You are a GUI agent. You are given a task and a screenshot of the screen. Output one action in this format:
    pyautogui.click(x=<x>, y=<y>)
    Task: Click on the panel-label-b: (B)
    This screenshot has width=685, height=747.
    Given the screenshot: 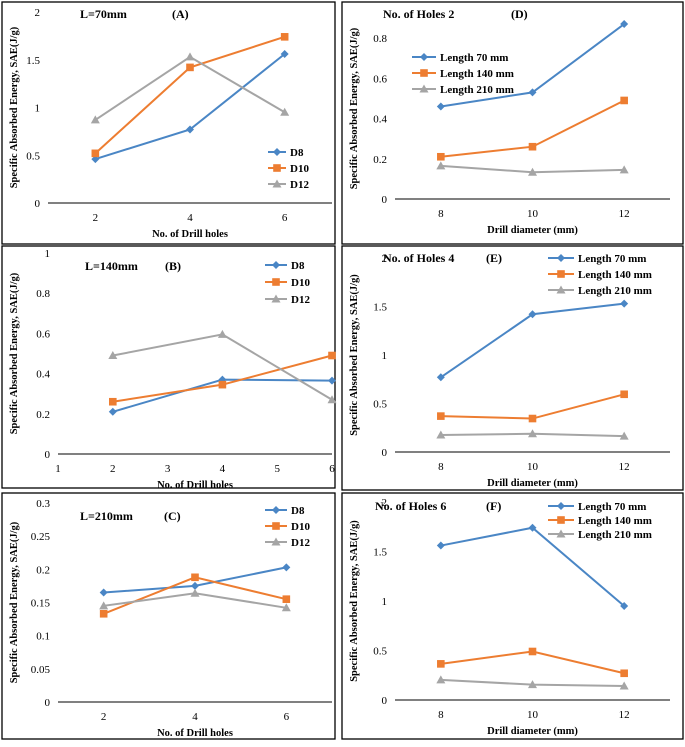 What is the action you would take?
    pyautogui.click(x=173, y=266)
    